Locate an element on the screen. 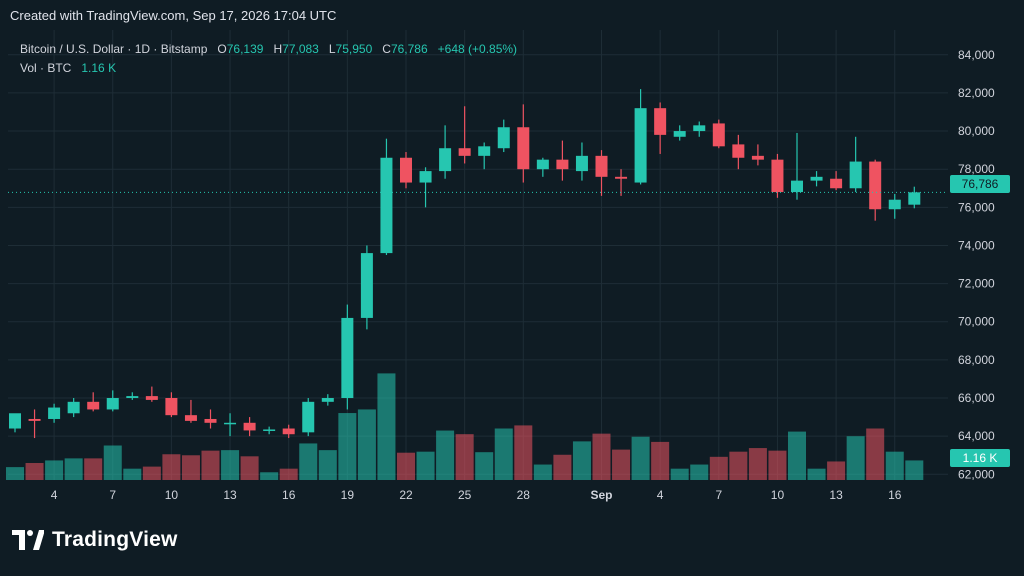  y-axis-tick-label: 62,000 is located at coordinates (976, 474).